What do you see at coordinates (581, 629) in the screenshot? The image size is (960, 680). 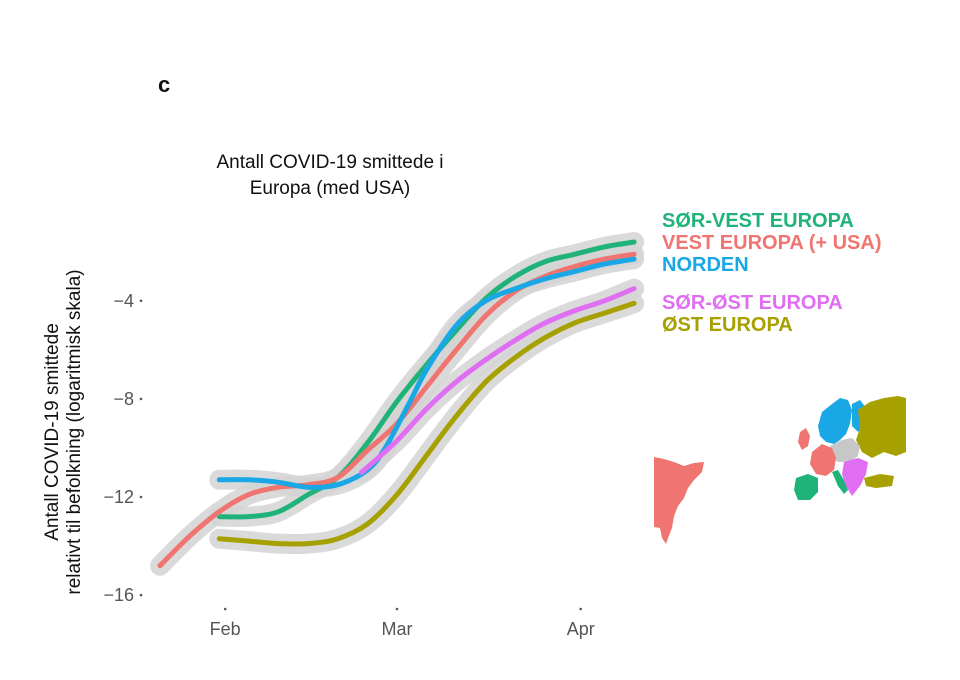 I see `x-tick-label: Apr` at bounding box center [581, 629].